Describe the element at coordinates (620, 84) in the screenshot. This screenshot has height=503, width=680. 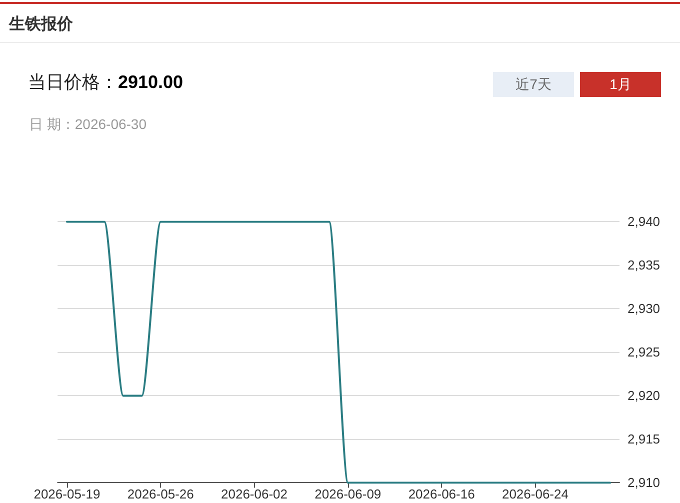
I see `button: 1月` at that location.